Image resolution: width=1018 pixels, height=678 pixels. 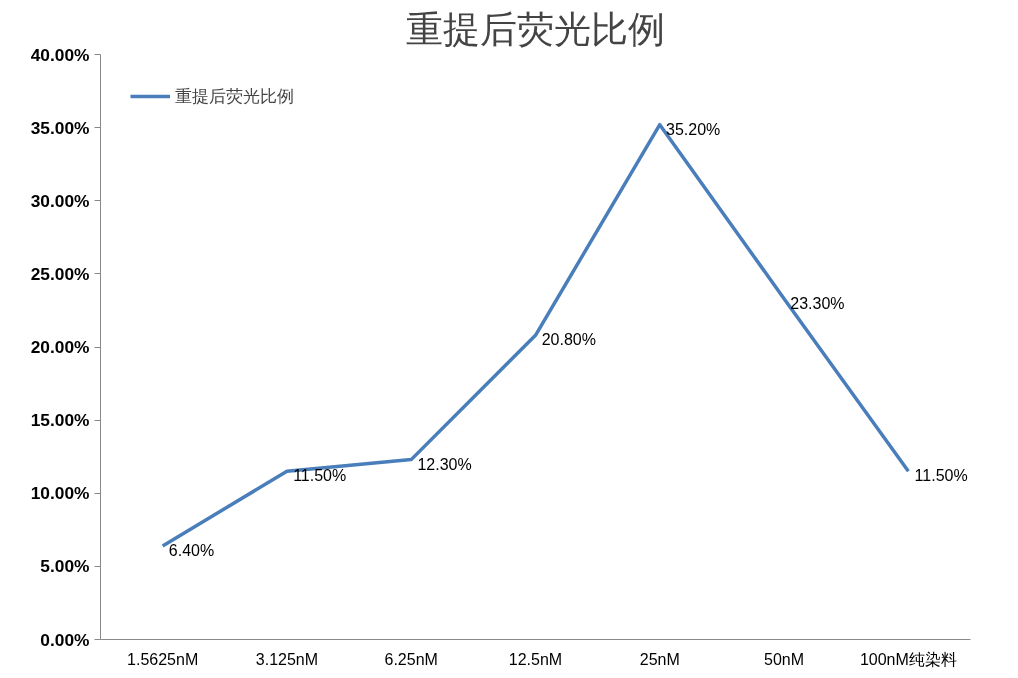 I want to click on y-tick-label: 20.00%, so click(x=60, y=347).